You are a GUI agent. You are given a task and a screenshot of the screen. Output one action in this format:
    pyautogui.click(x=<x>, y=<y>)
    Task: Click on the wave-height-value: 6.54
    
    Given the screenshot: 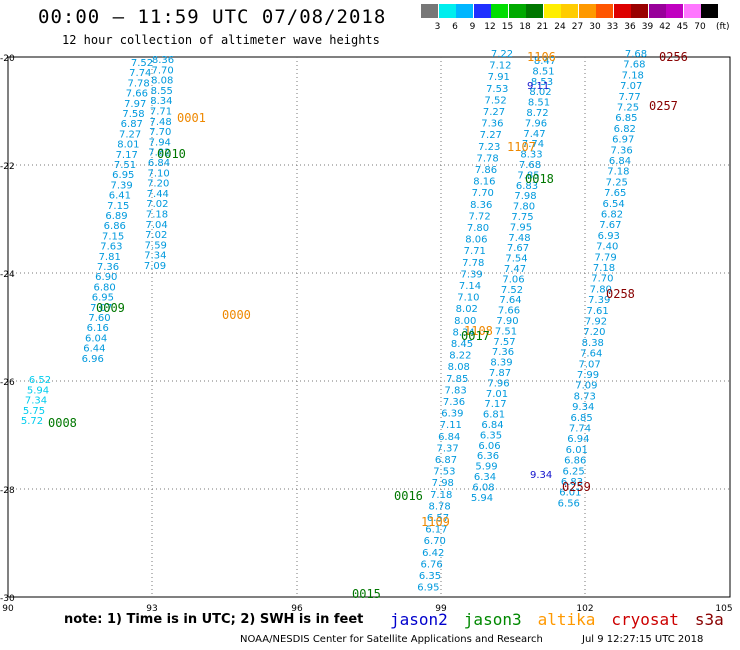 What is the action you would take?
    pyautogui.click(x=613, y=204)
    